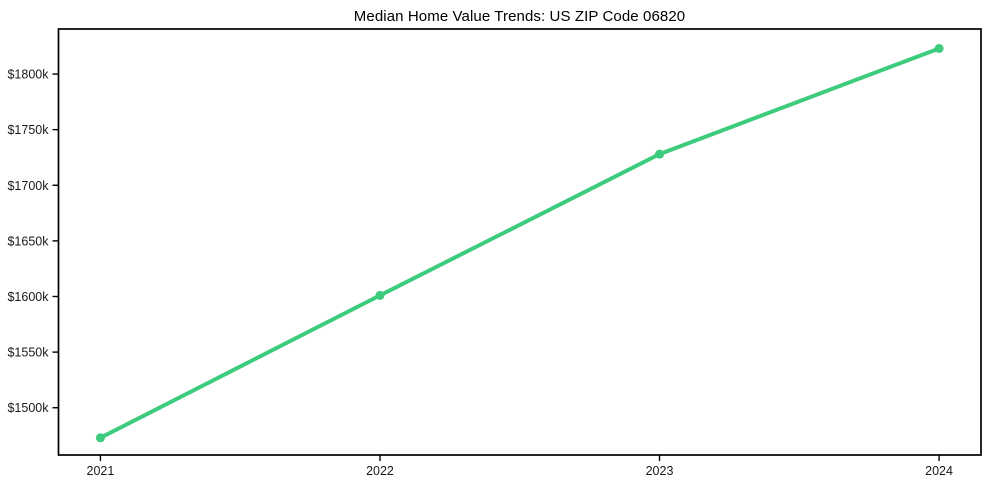 The width and height of the screenshot is (990, 490). What do you see at coordinates (28, 408) in the screenshot?
I see `y-tick-label: $1500k` at bounding box center [28, 408].